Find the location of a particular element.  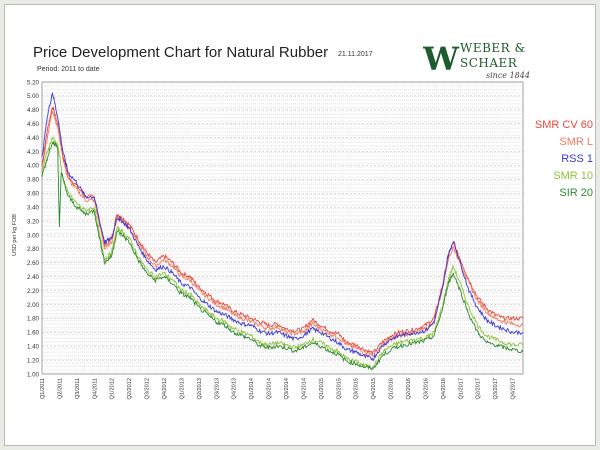

y-tick-label: 4.00 is located at coordinates (33, 166).